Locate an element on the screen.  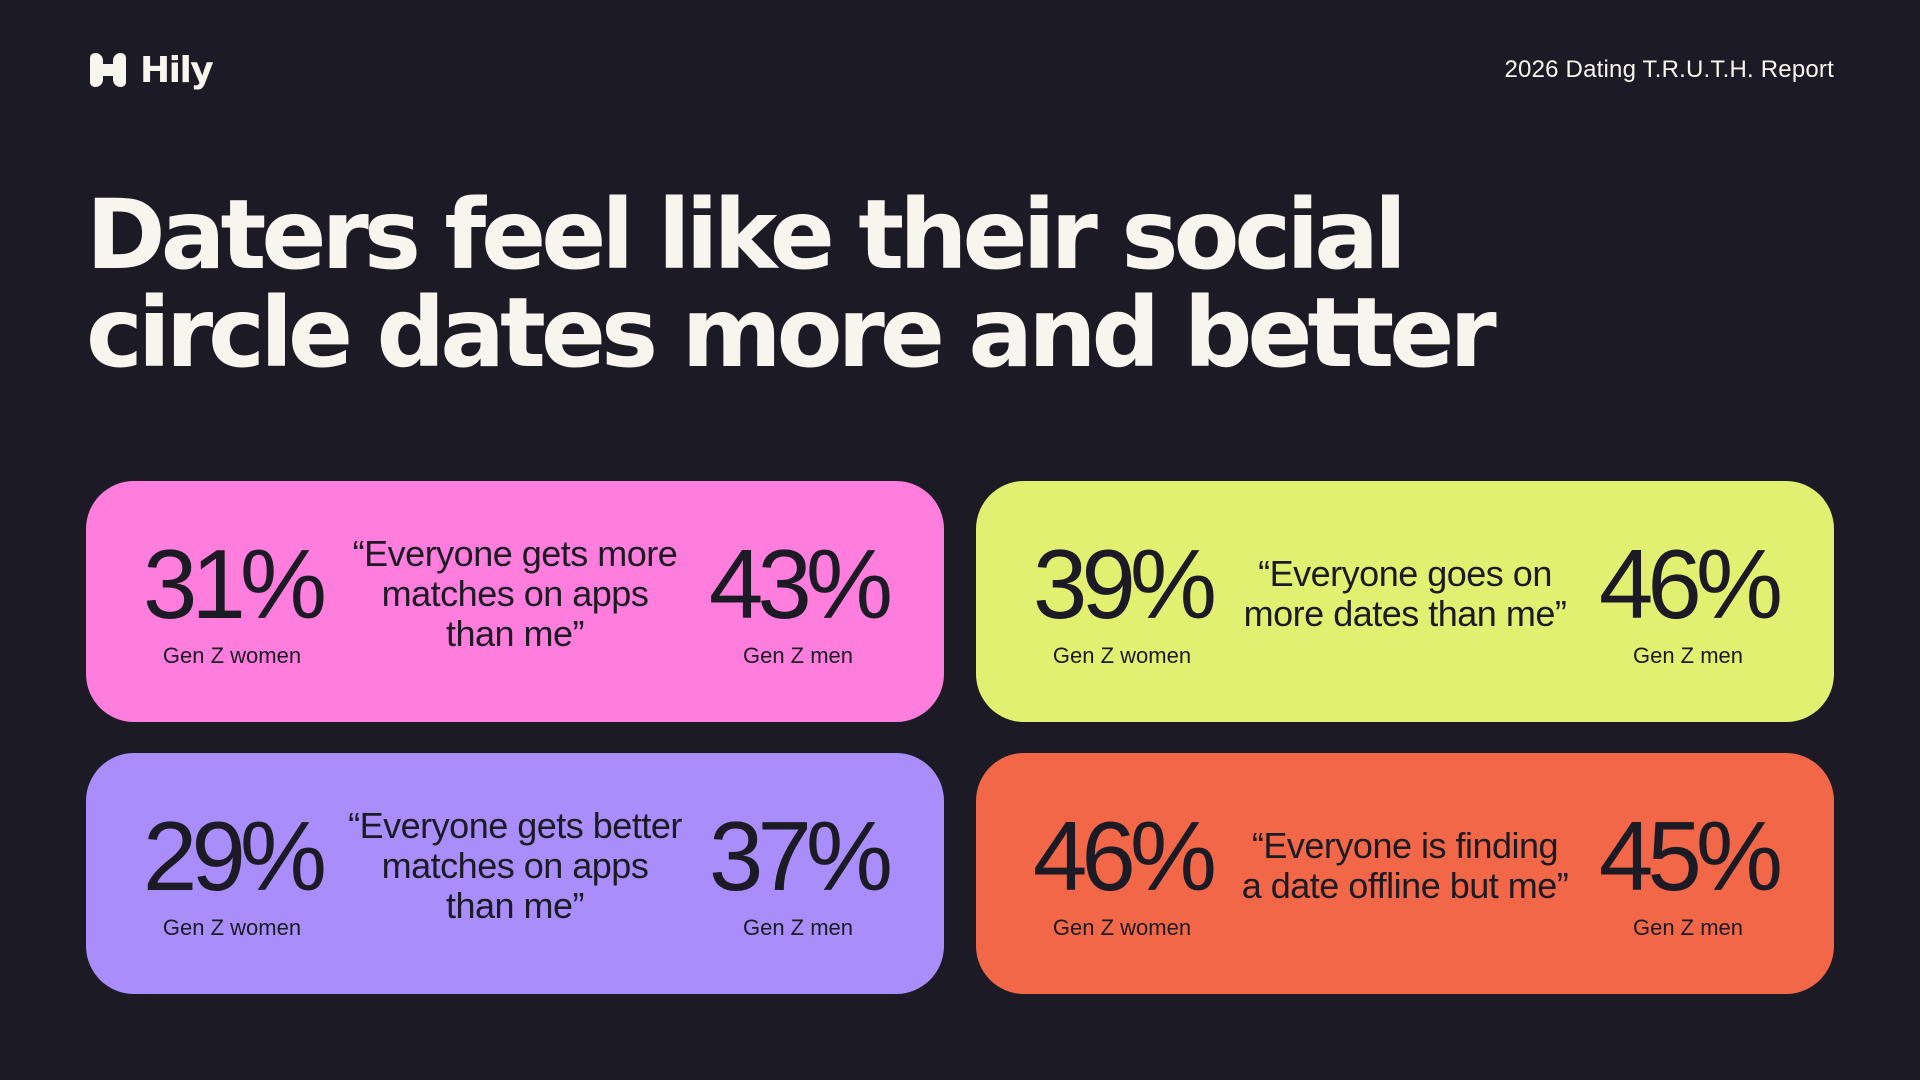
men-percentage: 37% is located at coordinates (800, 855).